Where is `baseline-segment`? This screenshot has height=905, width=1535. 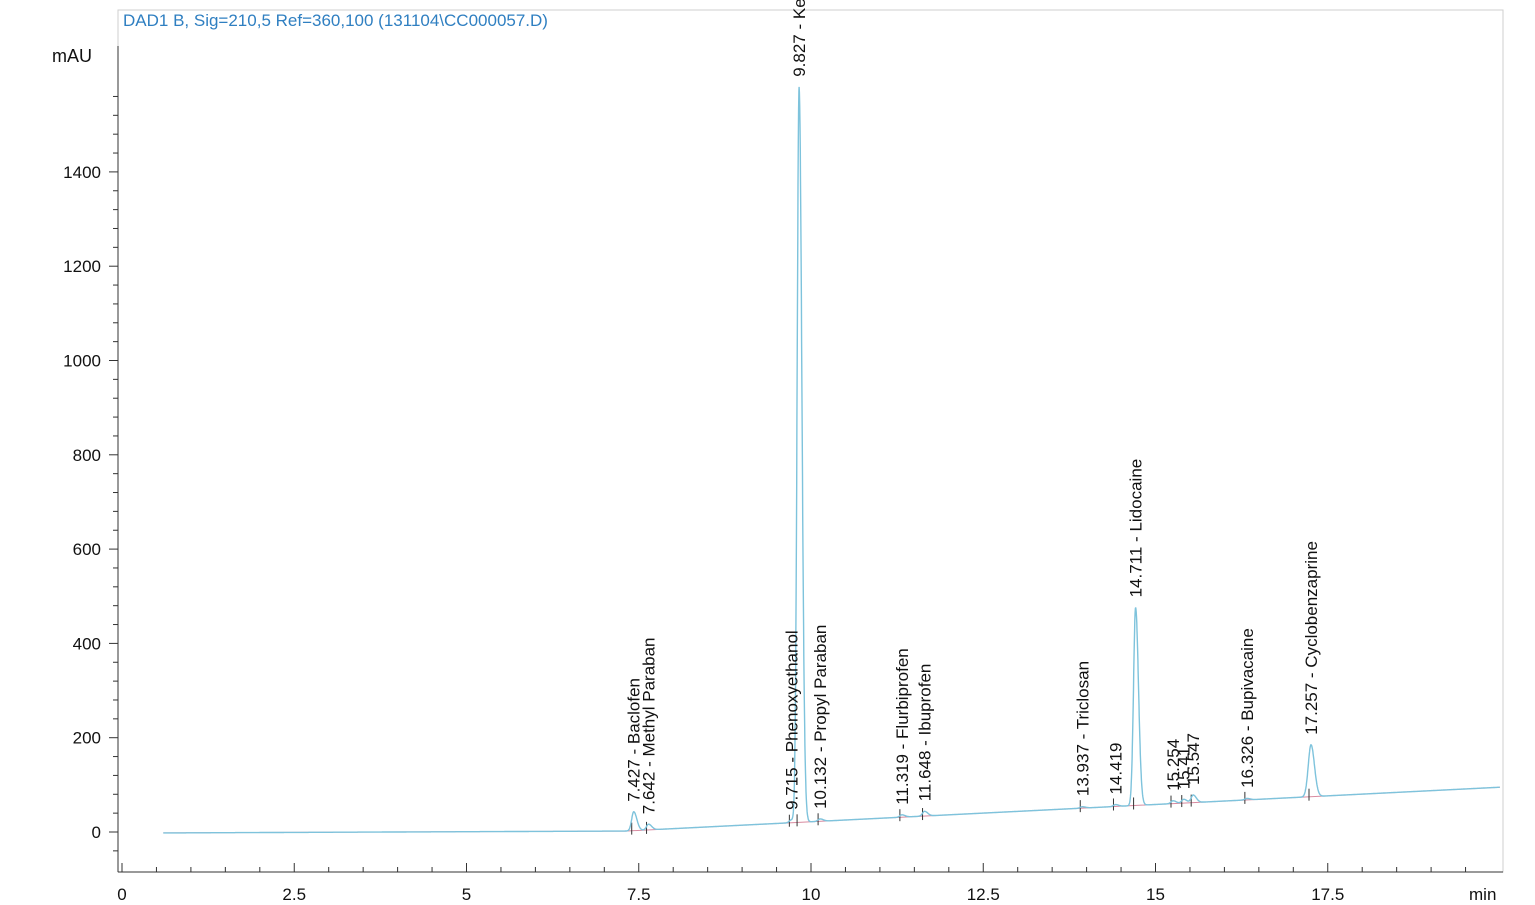 baseline-segment is located at coordinates (832, 810).